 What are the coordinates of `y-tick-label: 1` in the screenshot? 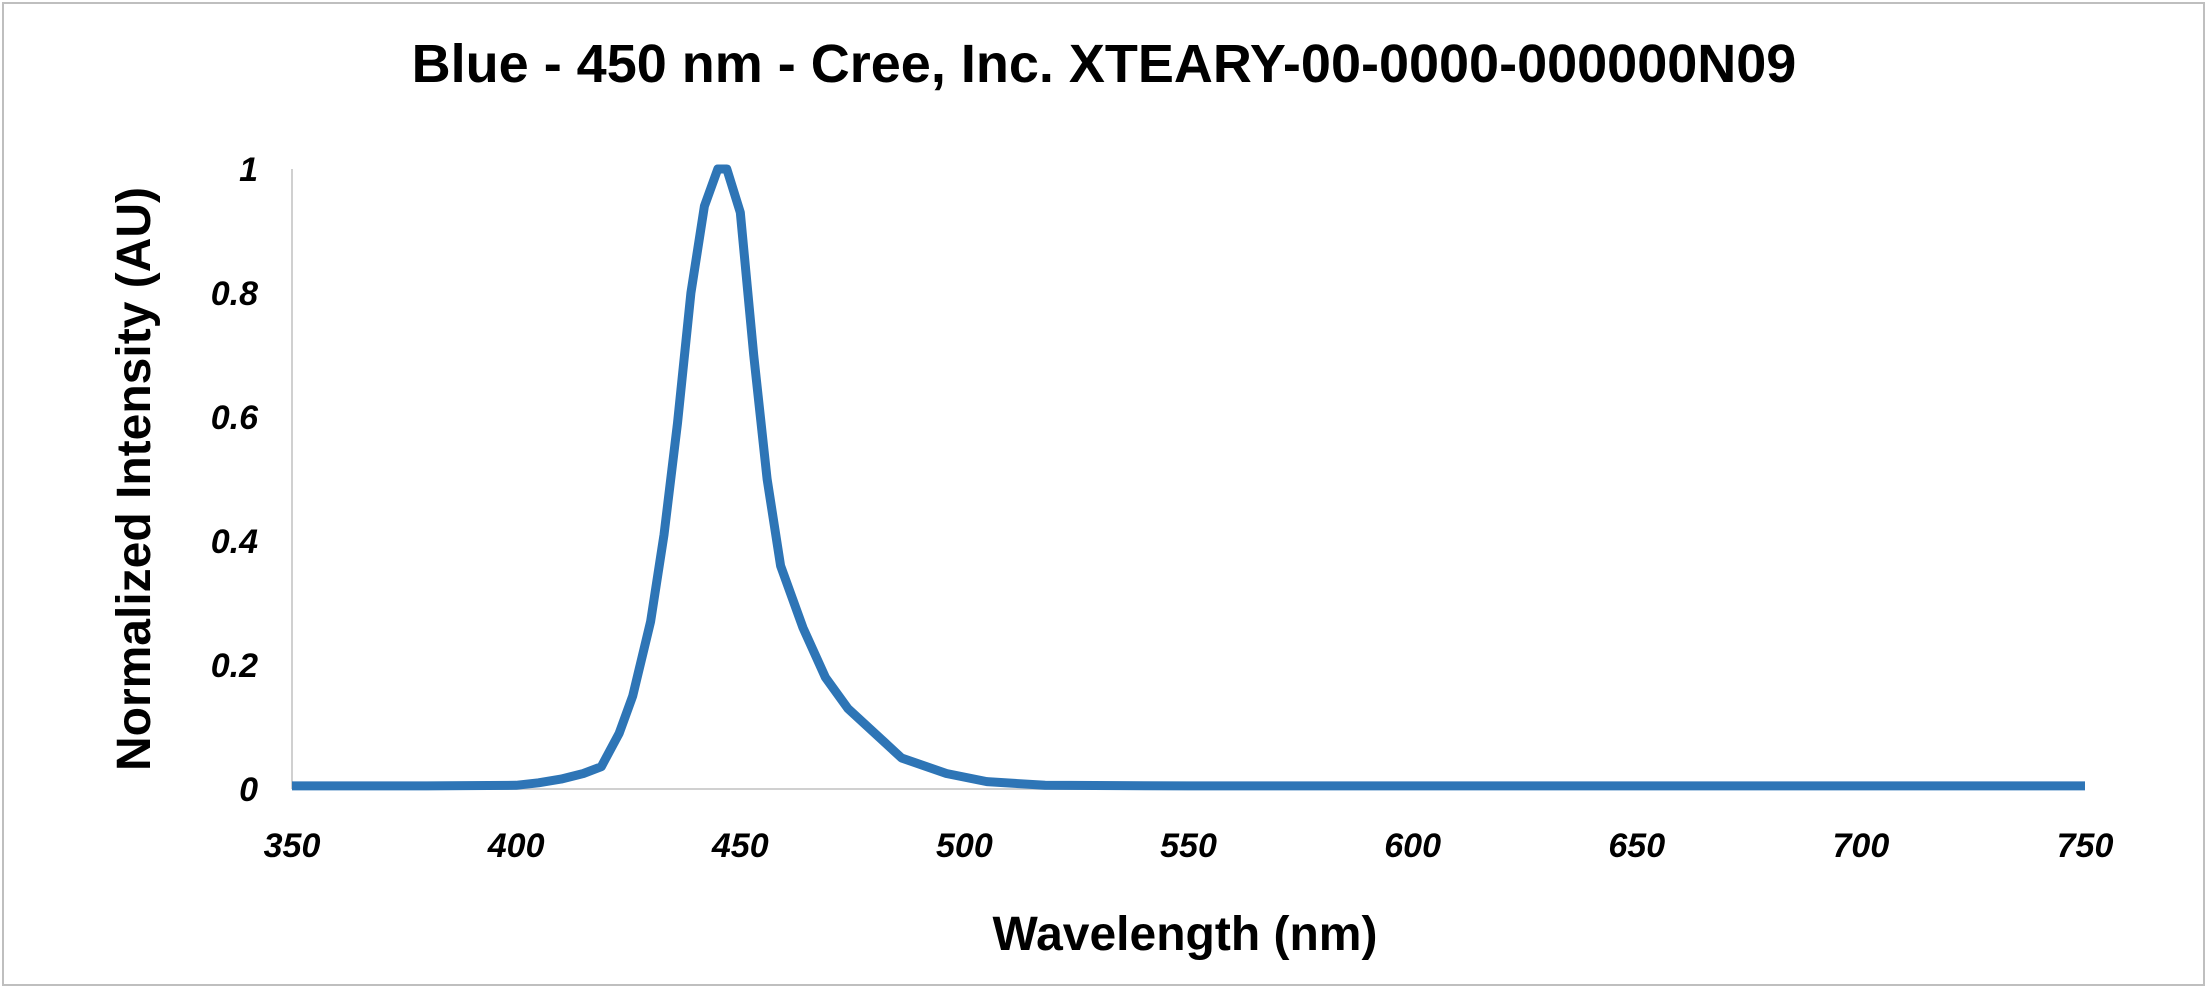 It's located at (248, 170).